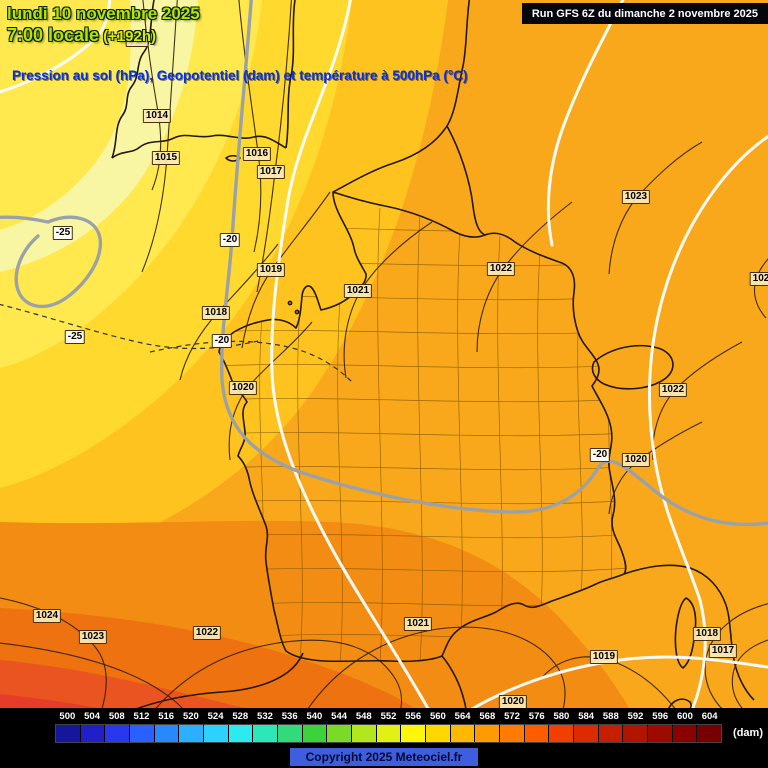  I want to click on pressure-label: 1016, so click(257, 154).